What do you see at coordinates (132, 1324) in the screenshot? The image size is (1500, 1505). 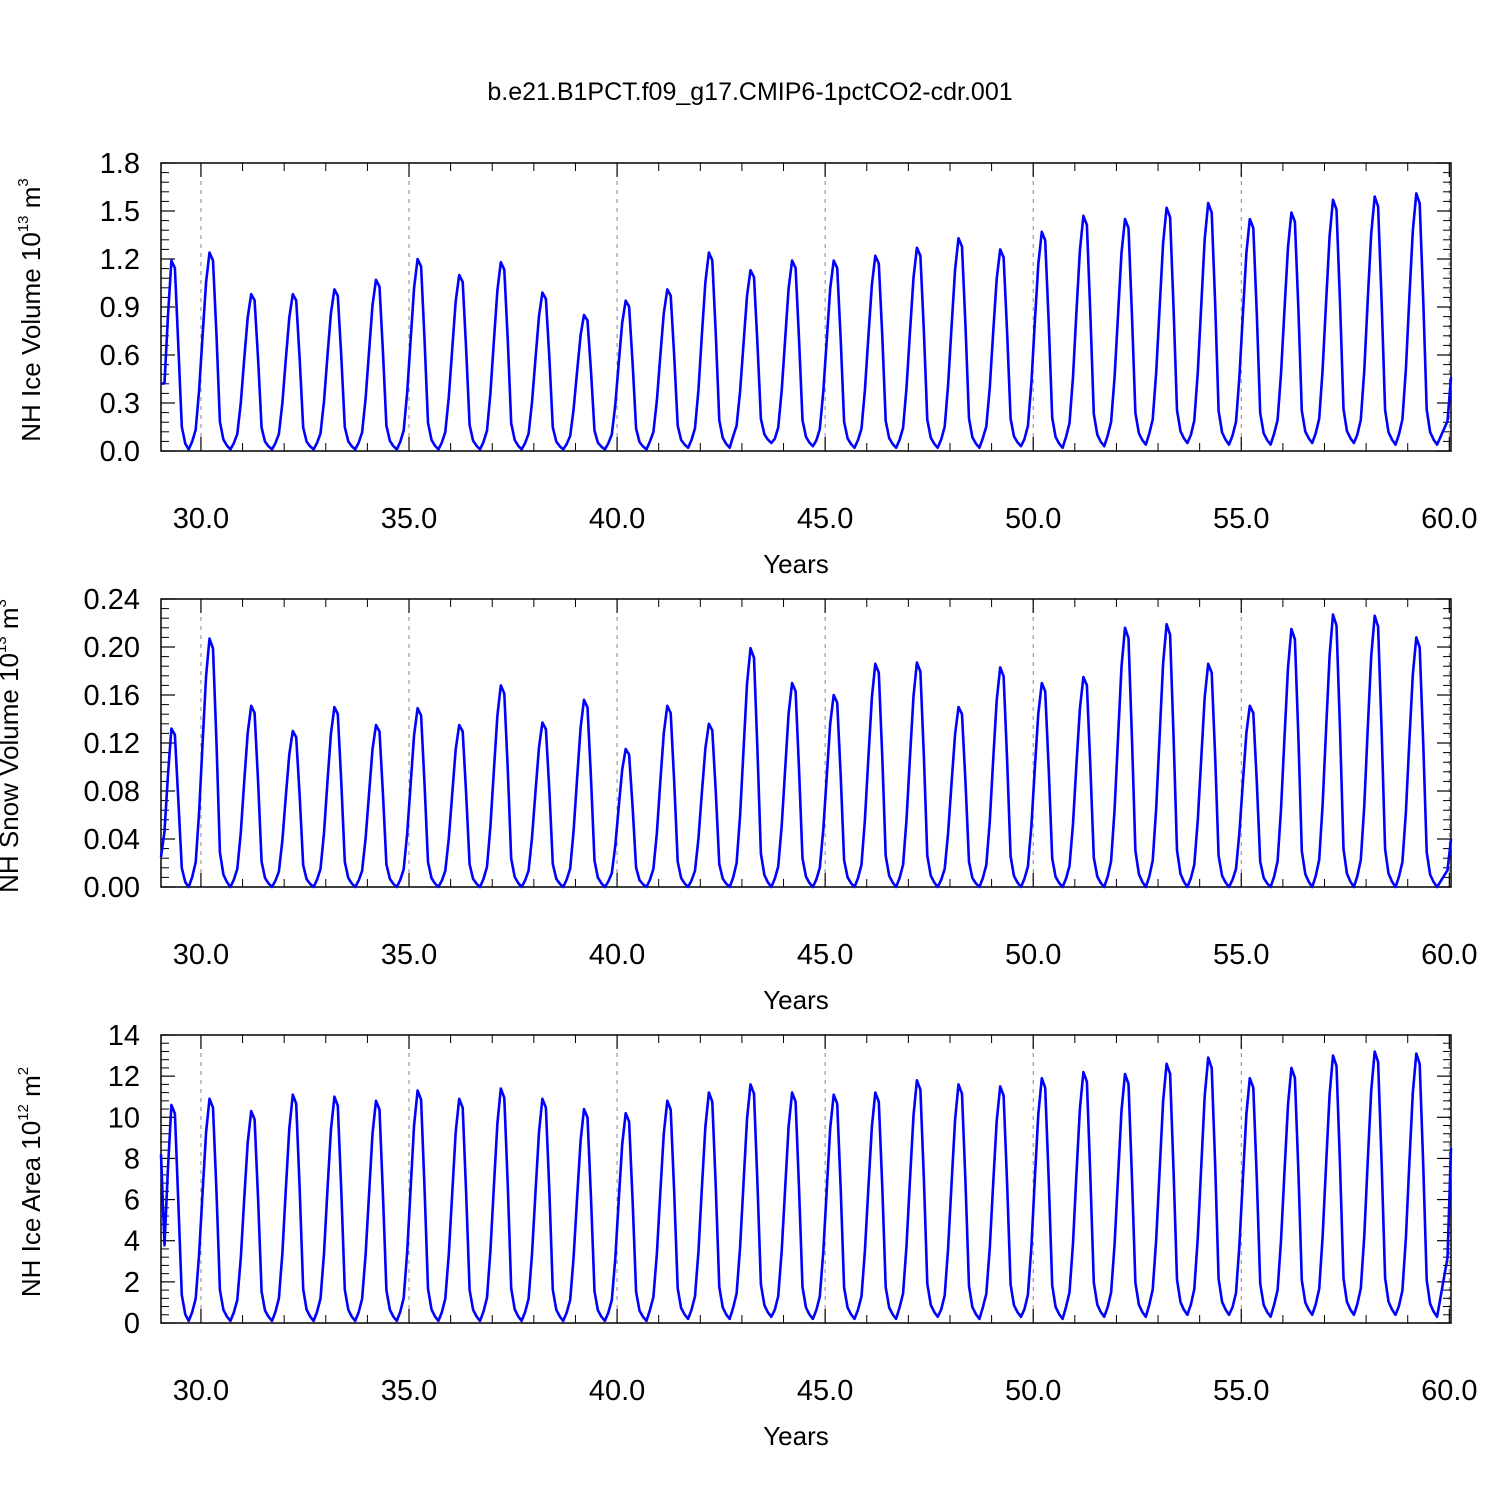 I see `y-tick-label: 0` at bounding box center [132, 1324].